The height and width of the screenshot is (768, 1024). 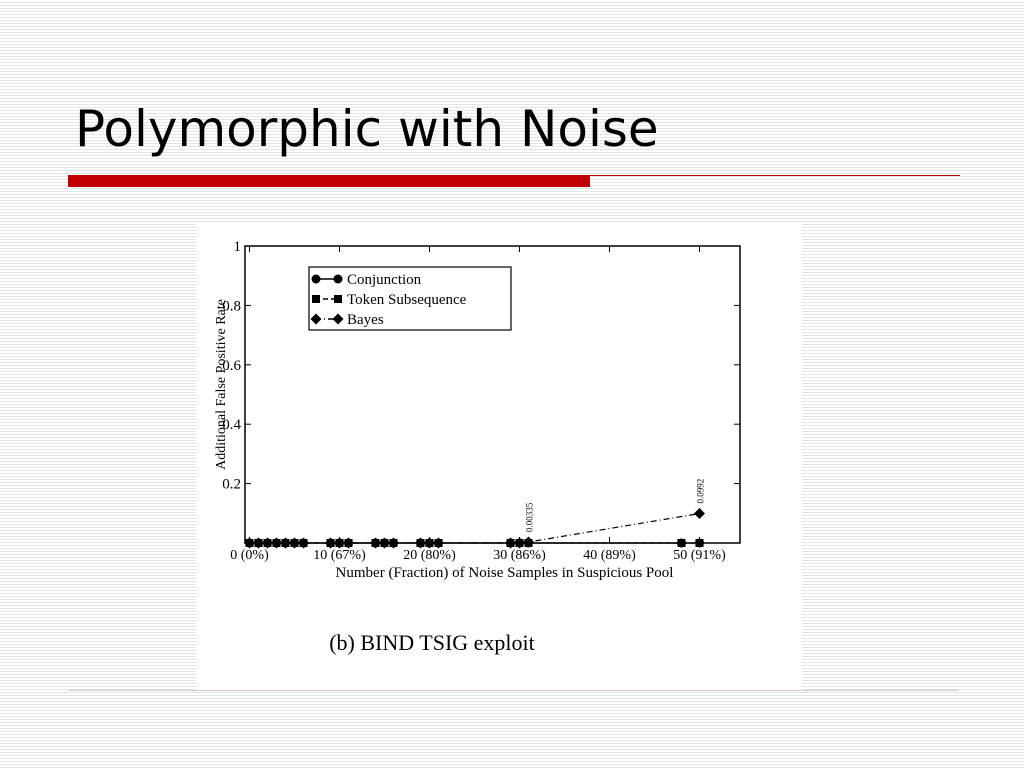 I want to click on x-tick-label: 40 (89%), so click(x=609, y=555).